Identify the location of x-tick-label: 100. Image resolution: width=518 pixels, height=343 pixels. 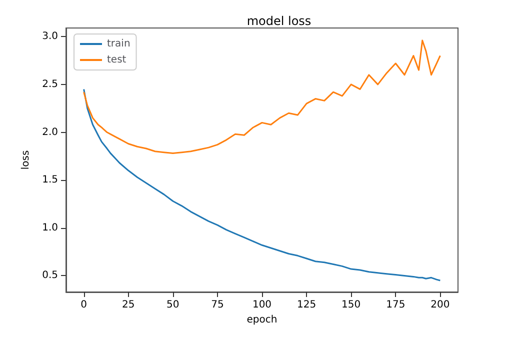
(262, 305).